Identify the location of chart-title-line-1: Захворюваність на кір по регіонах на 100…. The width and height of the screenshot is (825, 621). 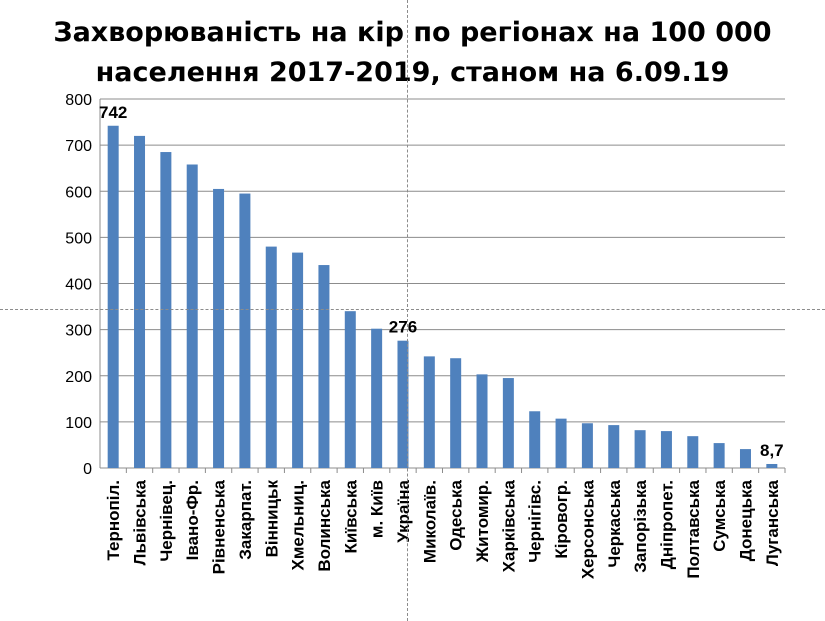
(412, 32).